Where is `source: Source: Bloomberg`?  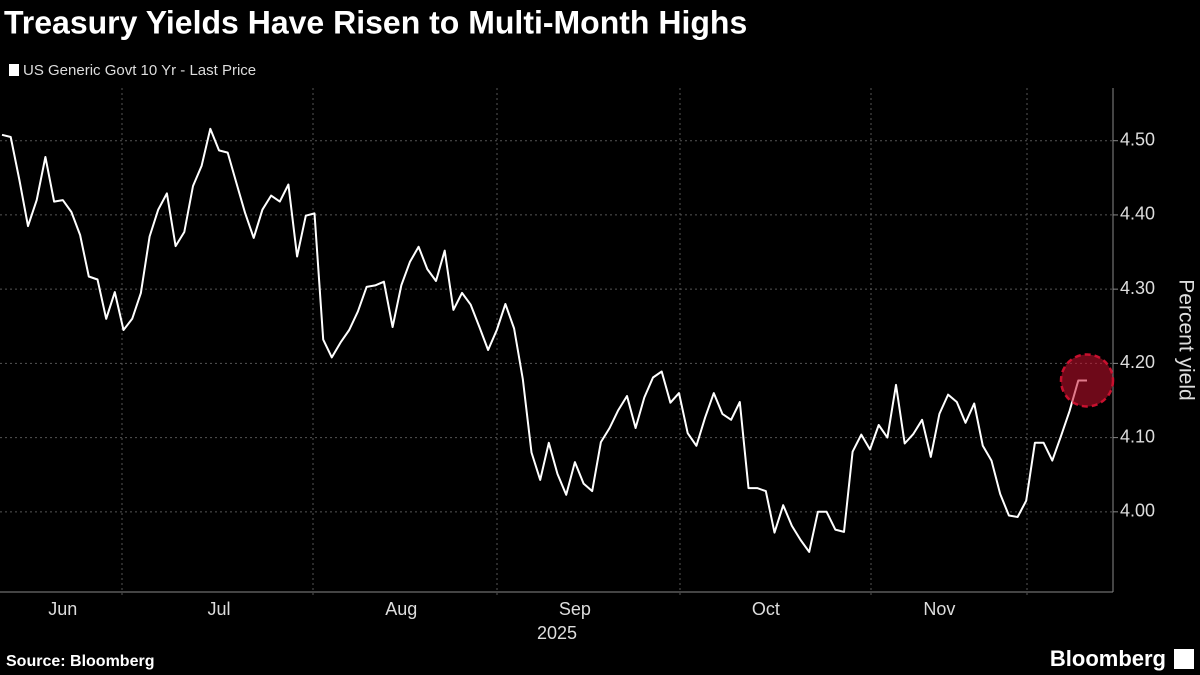 source: Source: Bloomberg is located at coordinates (80, 661).